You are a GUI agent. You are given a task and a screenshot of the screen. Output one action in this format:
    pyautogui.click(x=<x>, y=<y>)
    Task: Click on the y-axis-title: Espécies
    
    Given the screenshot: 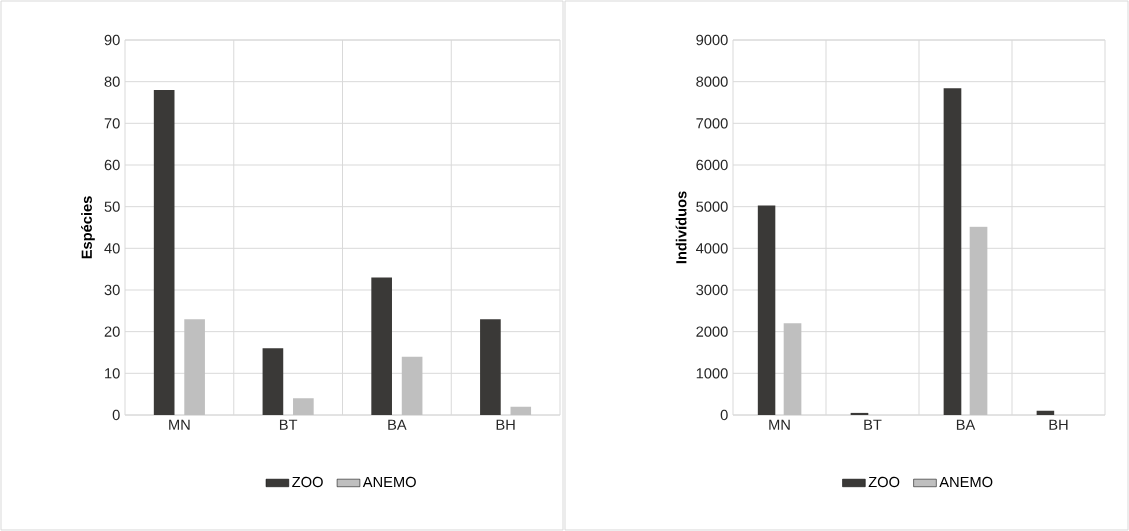 What is the action you would take?
    pyautogui.click(x=88, y=227)
    